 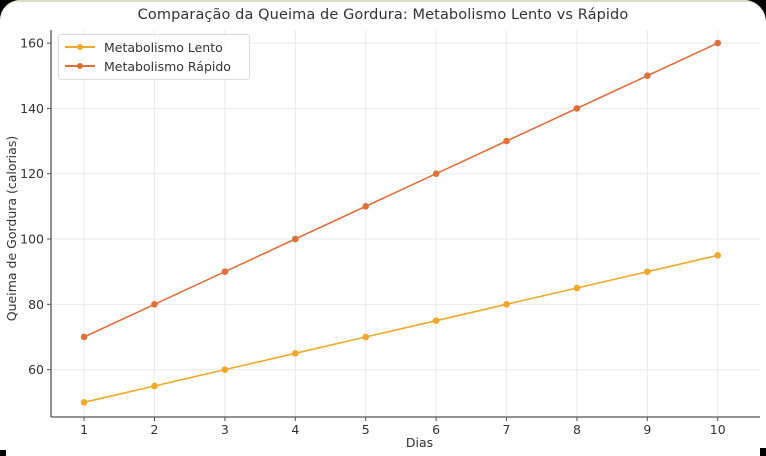 What do you see at coordinates (647, 429) in the screenshot?
I see `x-tick-label: 9` at bounding box center [647, 429].